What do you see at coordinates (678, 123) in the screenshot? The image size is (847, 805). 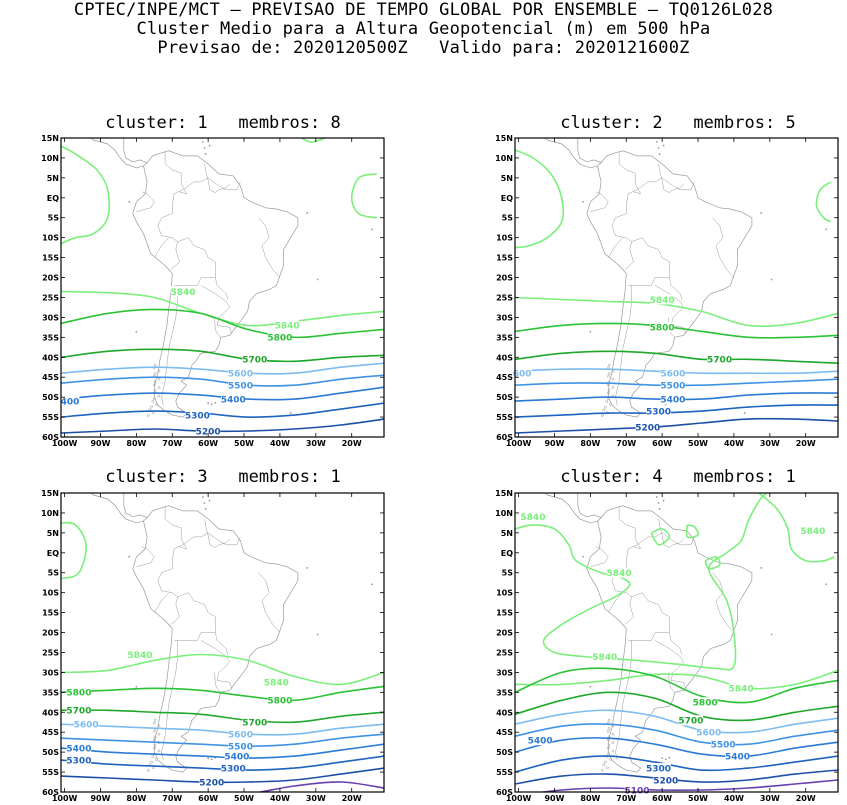 I see `panel-2-title: cluster: 2 membros: 5` at bounding box center [678, 123].